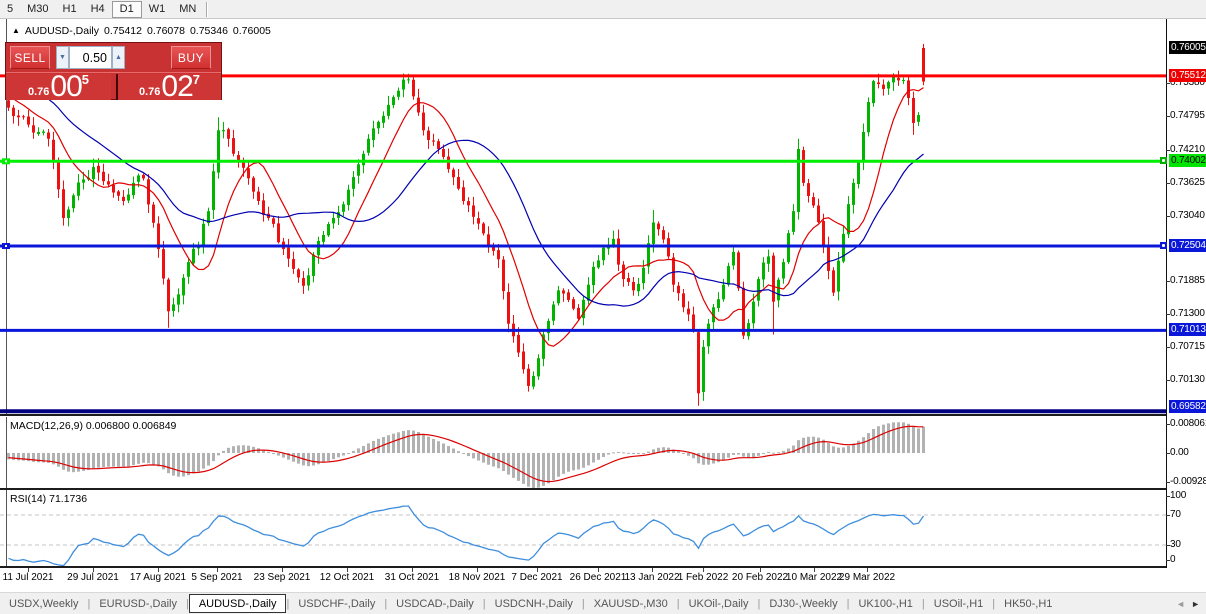 This screenshot has height=614, width=1206. I want to click on date-axis-label: 13 Jan 2022, so click(652, 577).